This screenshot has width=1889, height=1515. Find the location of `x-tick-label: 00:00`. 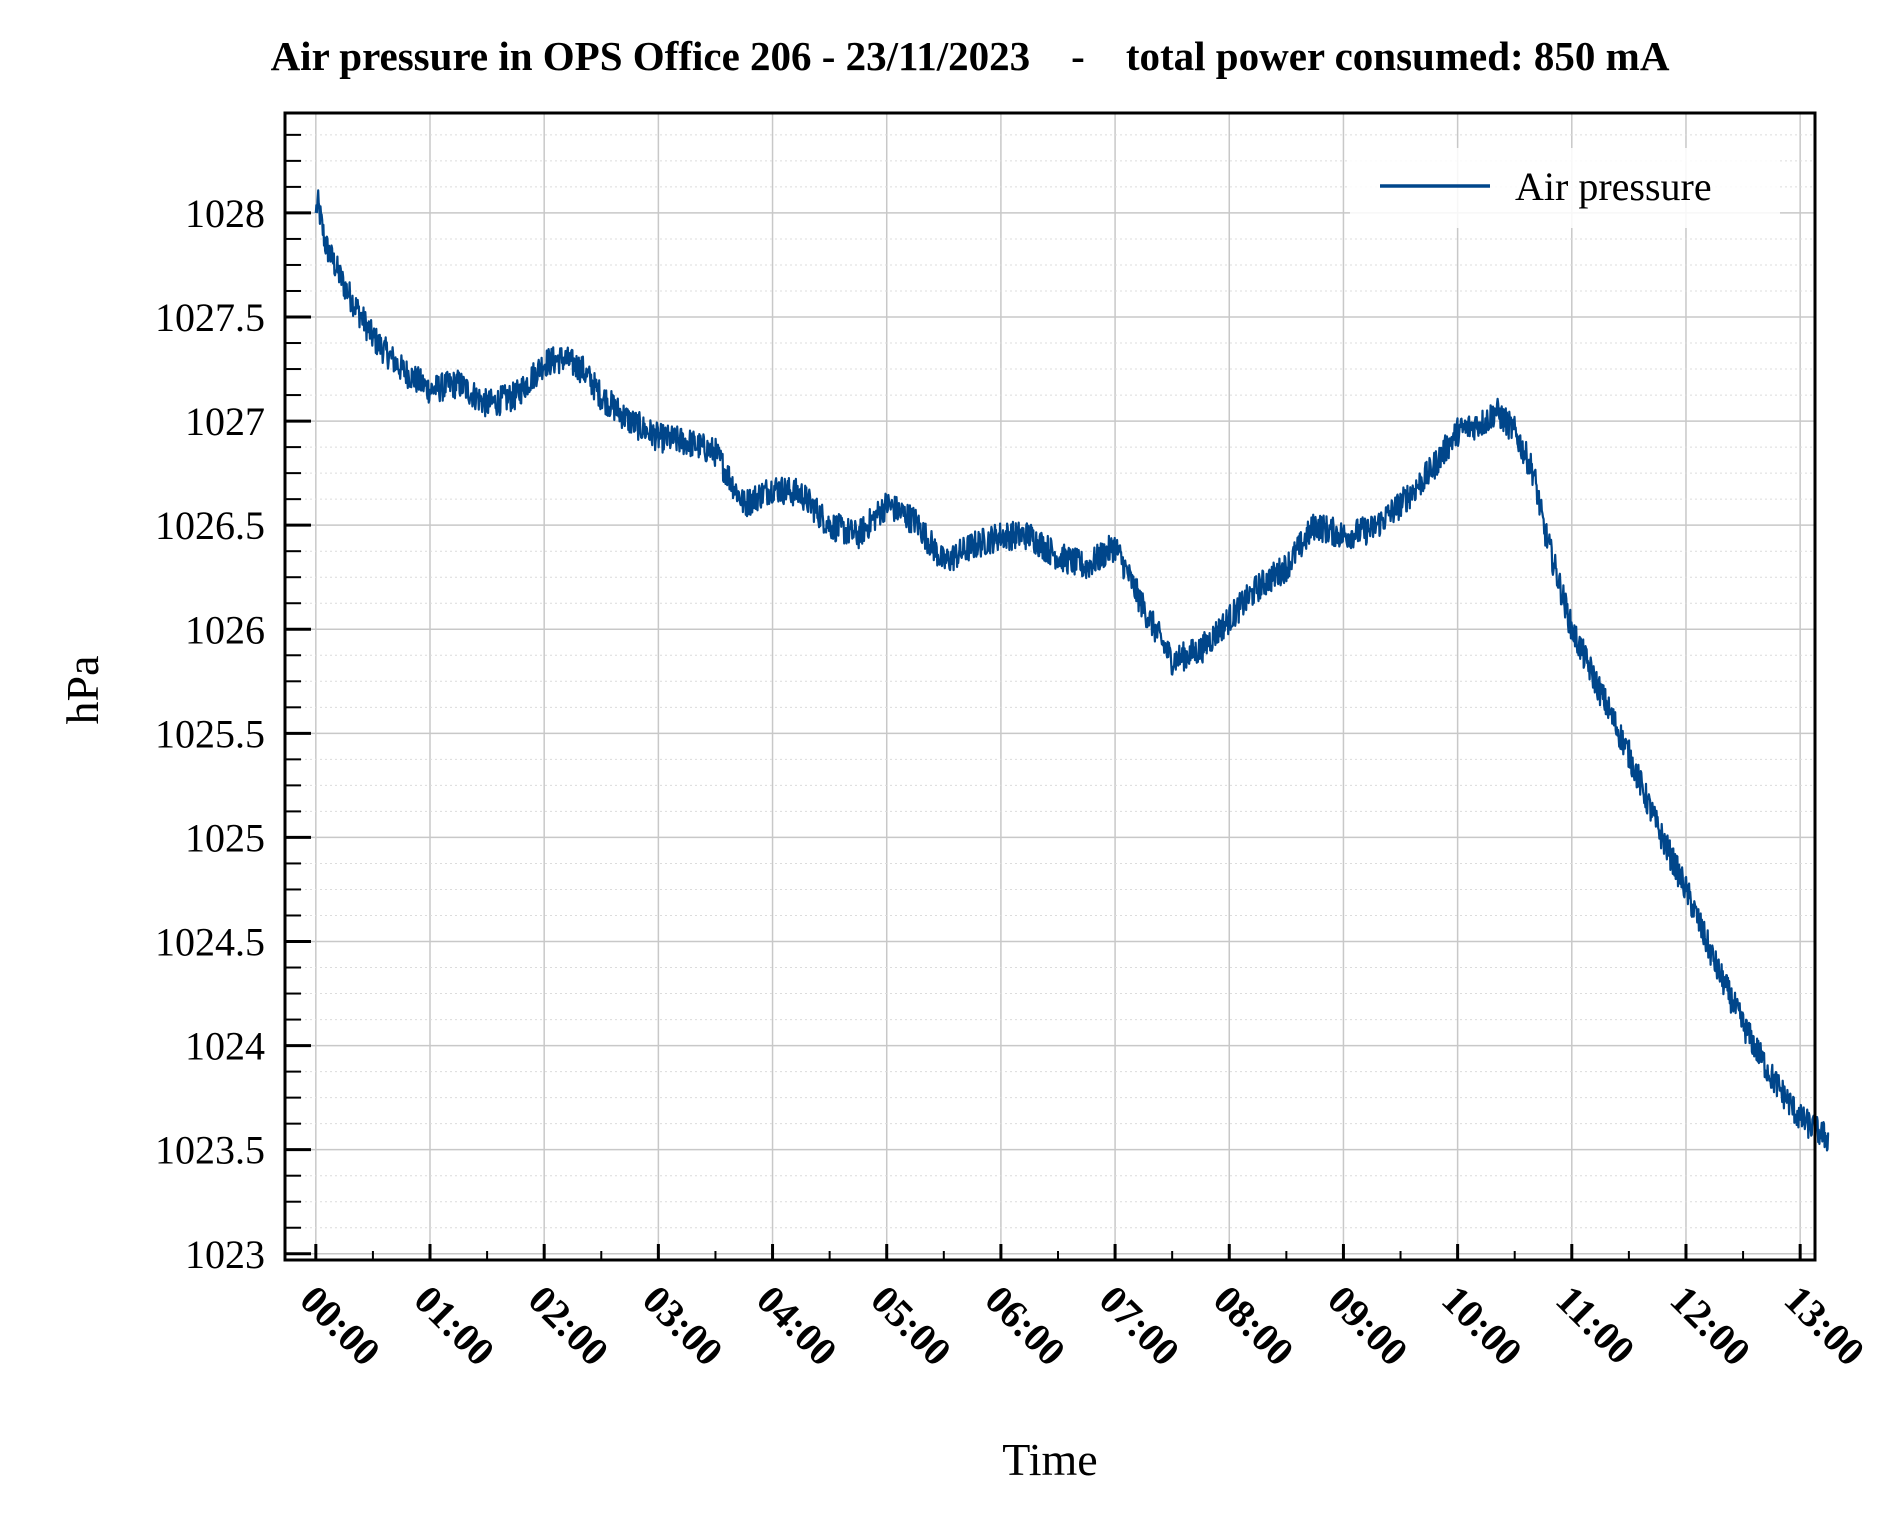

x-tick-label: 00:00 is located at coordinates (340, 1326).